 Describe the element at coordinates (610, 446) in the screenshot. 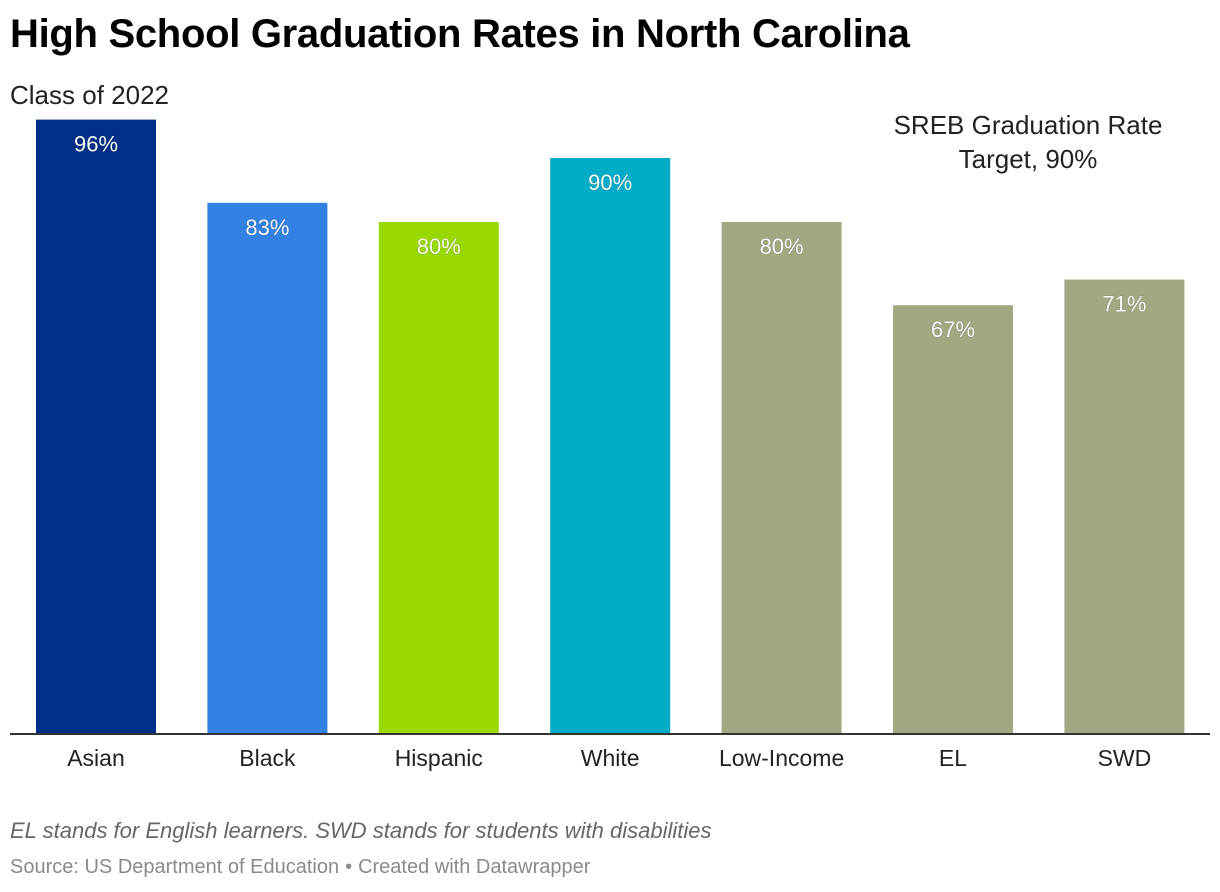

I see `bar-white` at that location.